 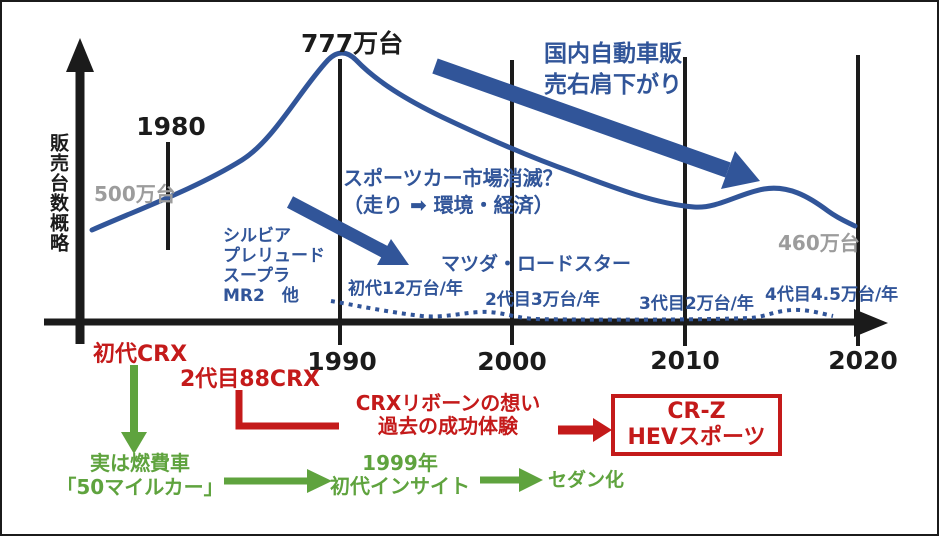 I want to click on decline-note-line2: 売右肩下がり, so click(x=613, y=85).